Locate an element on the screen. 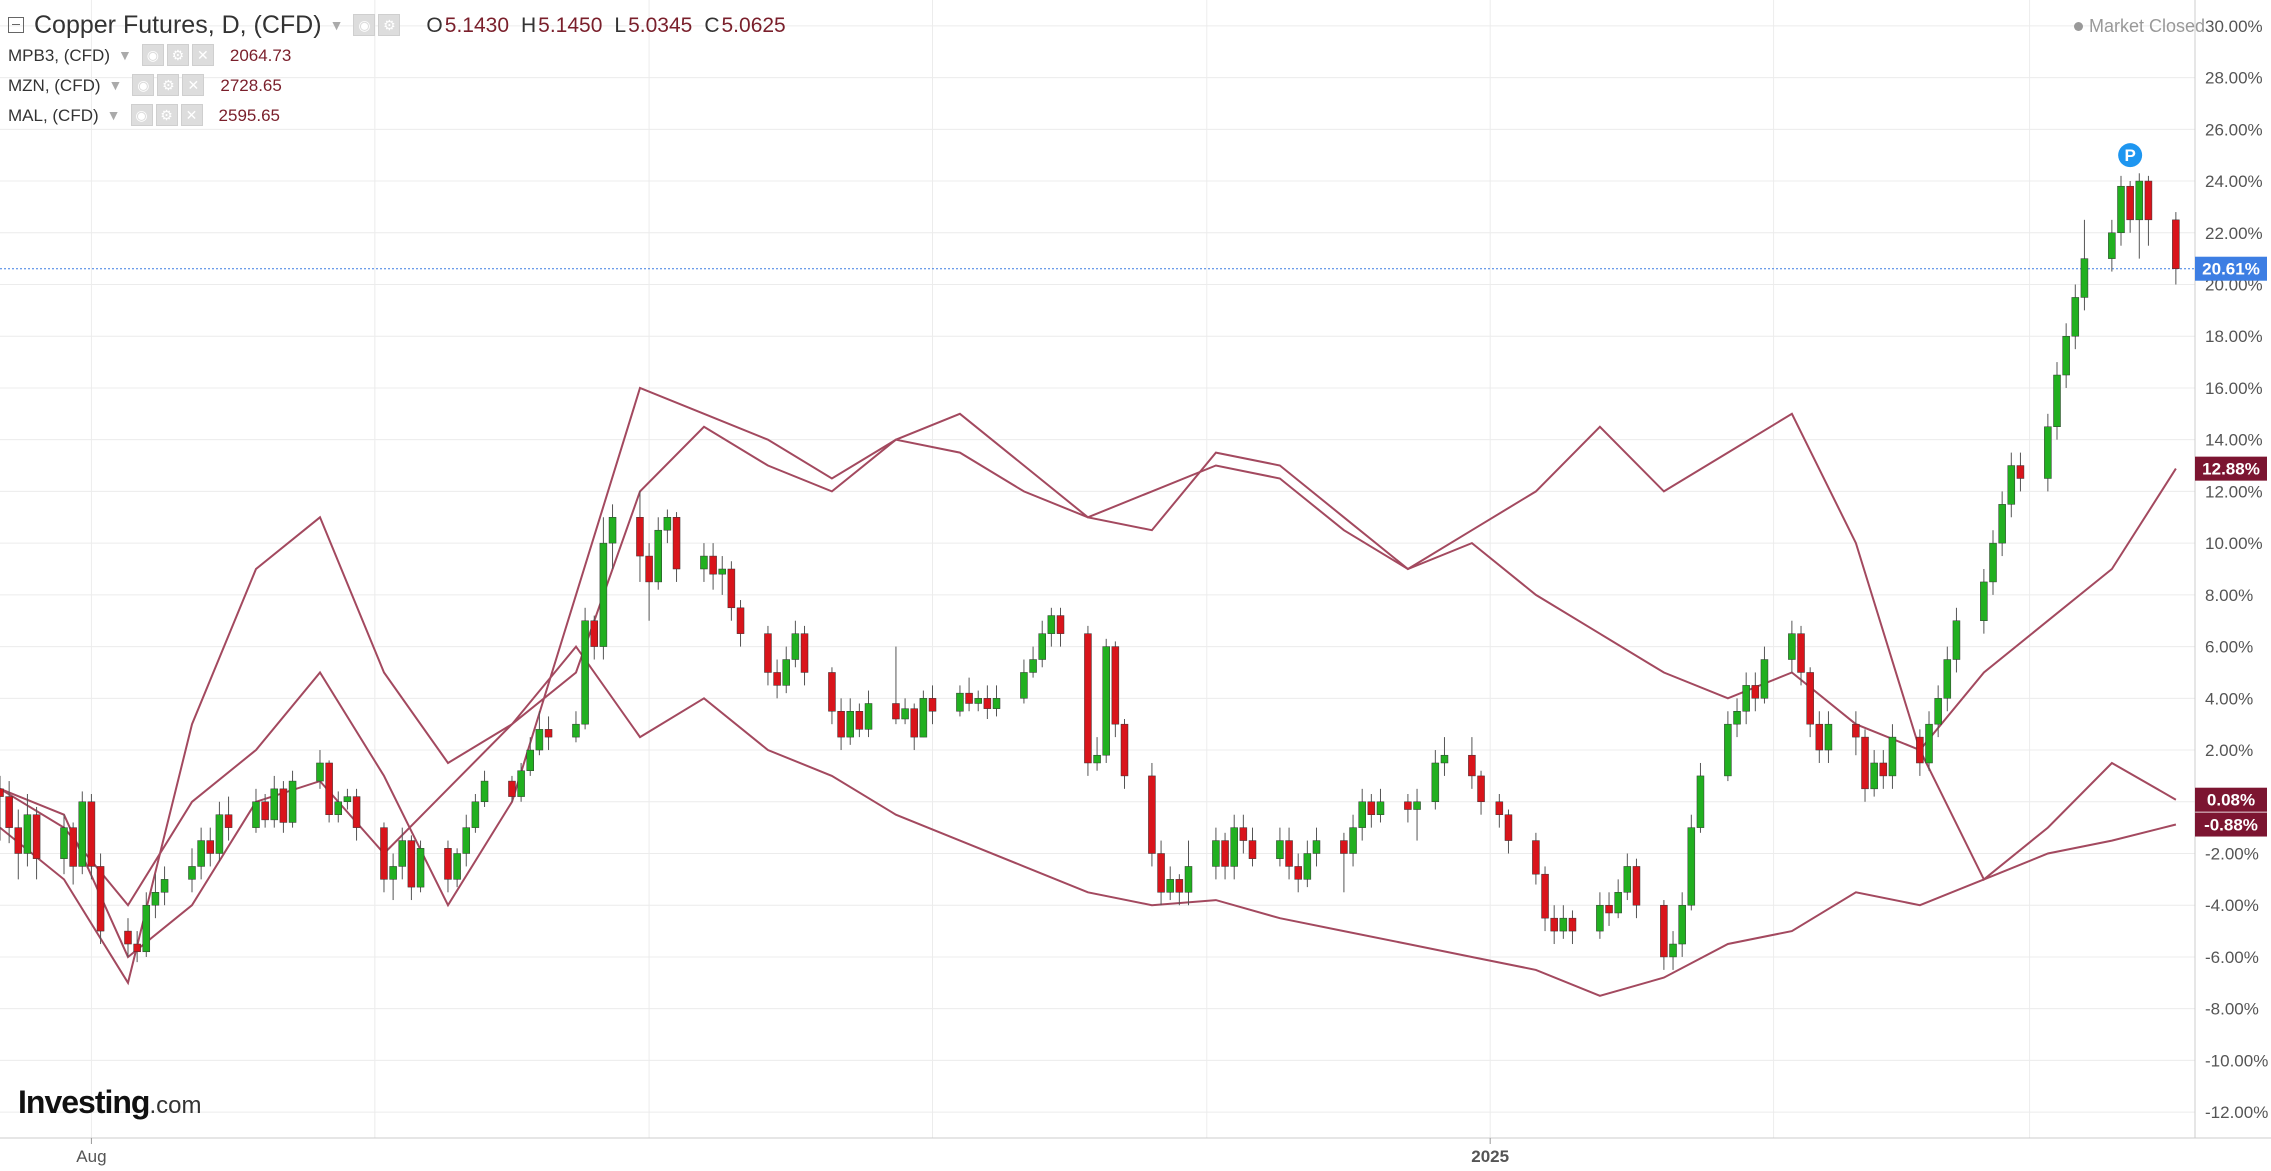 This screenshot has height=1171, width=2271. compare-series-row-mal: MAL, (CFD) ▼ ◉ ⚙ ✕ 2595.65 is located at coordinates (397, 115).